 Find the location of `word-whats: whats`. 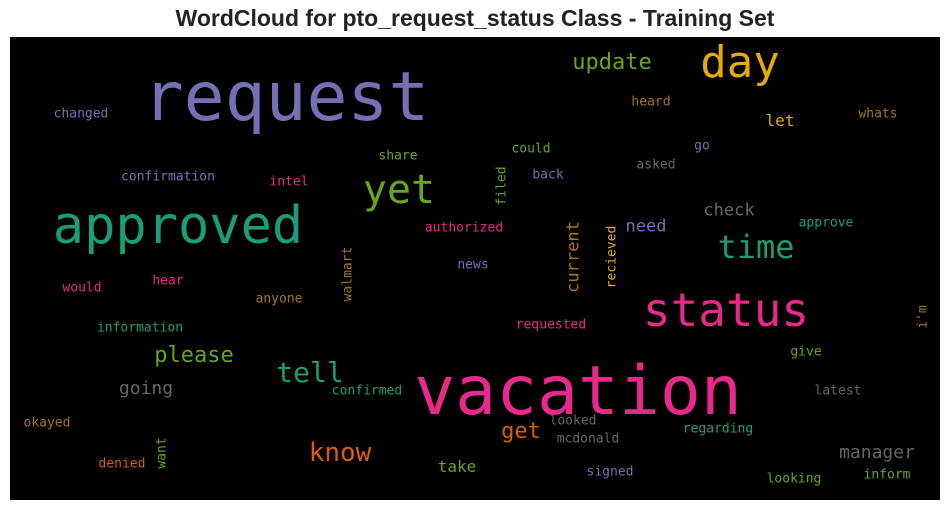

word-whats: whats is located at coordinates (878, 114).